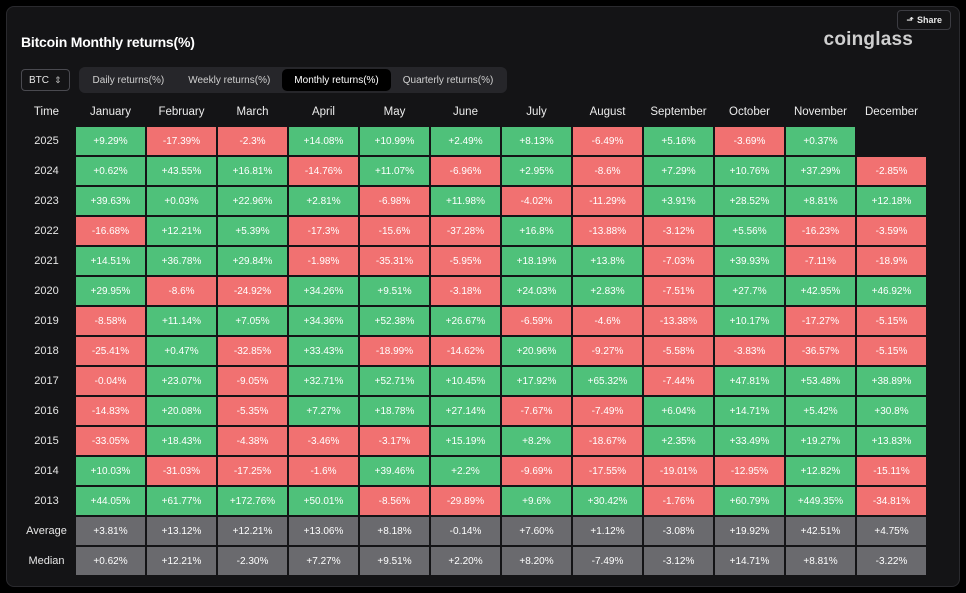  Describe the element at coordinates (891, 501) in the screenshot. I see `return-cell: -34.81%` at that location.